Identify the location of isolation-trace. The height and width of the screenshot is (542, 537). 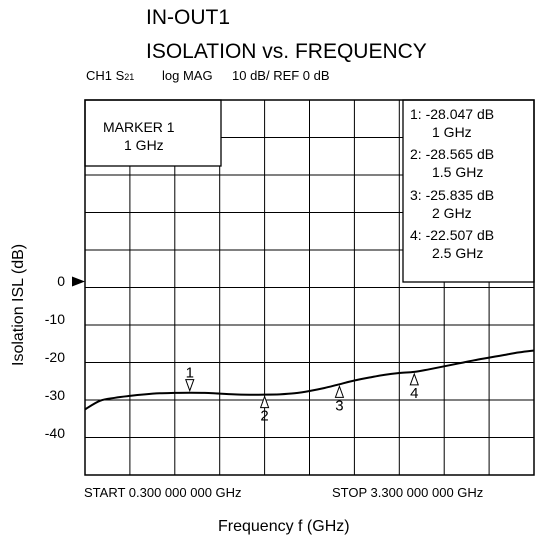
(309, 380).